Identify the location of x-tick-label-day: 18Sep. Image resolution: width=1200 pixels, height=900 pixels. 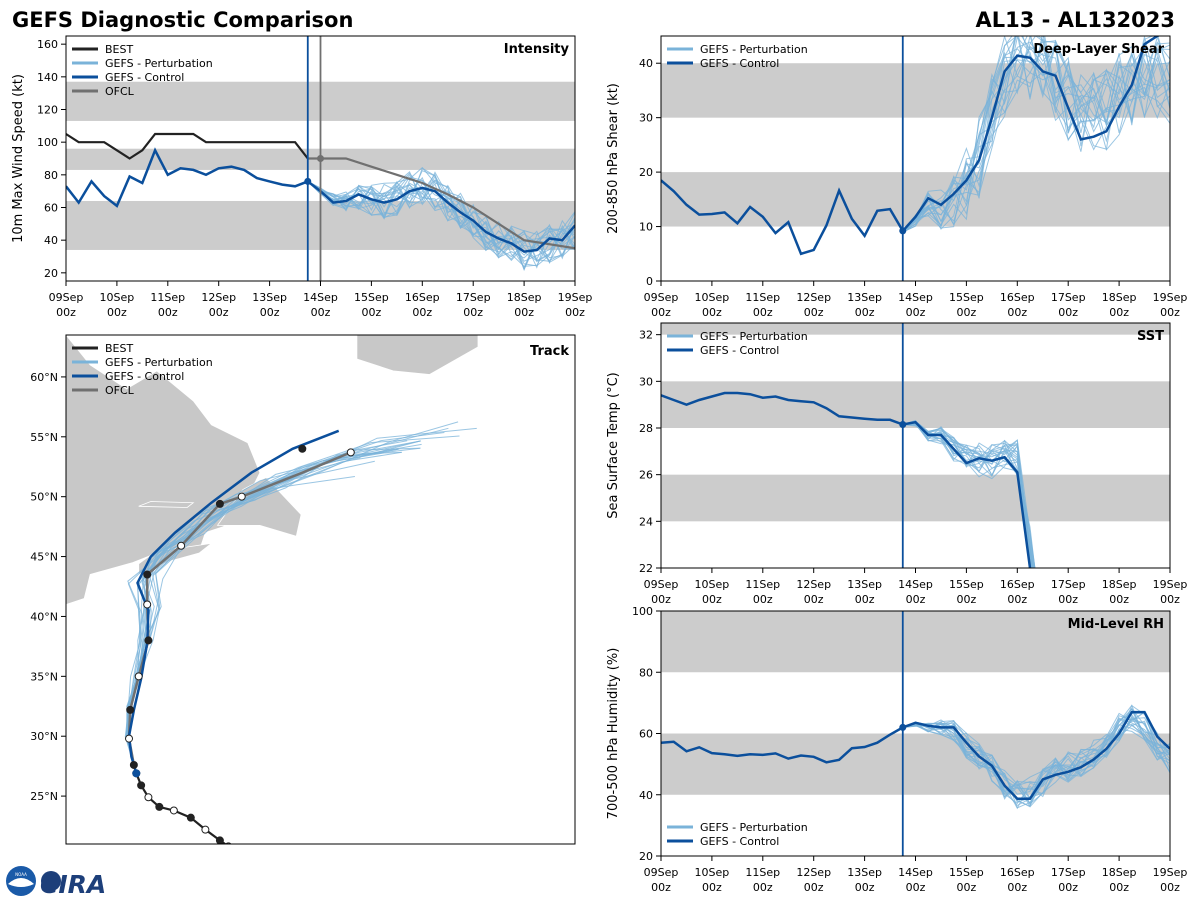
(1119, 584).